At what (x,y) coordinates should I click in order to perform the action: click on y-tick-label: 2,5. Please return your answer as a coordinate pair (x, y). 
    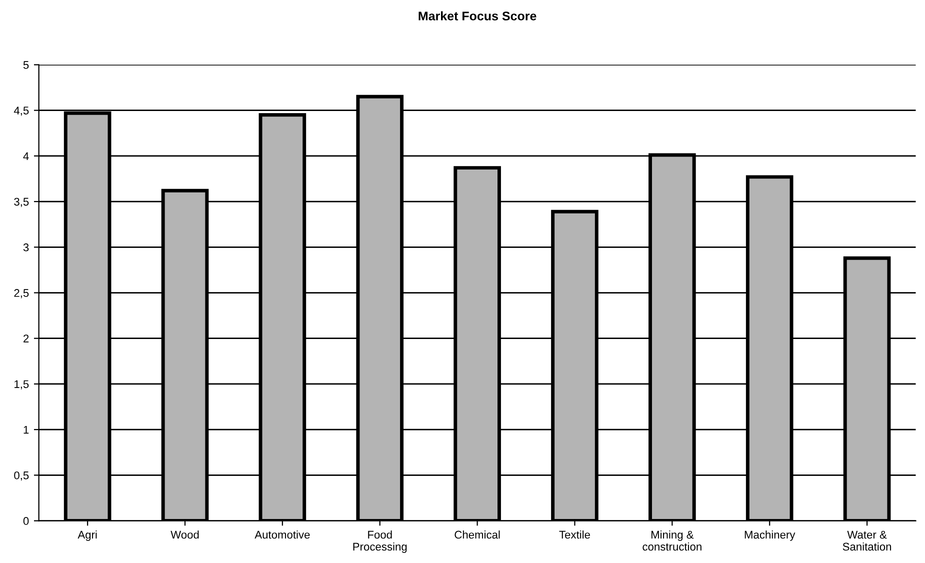
    Looking at the image, I should click on (21, 293).